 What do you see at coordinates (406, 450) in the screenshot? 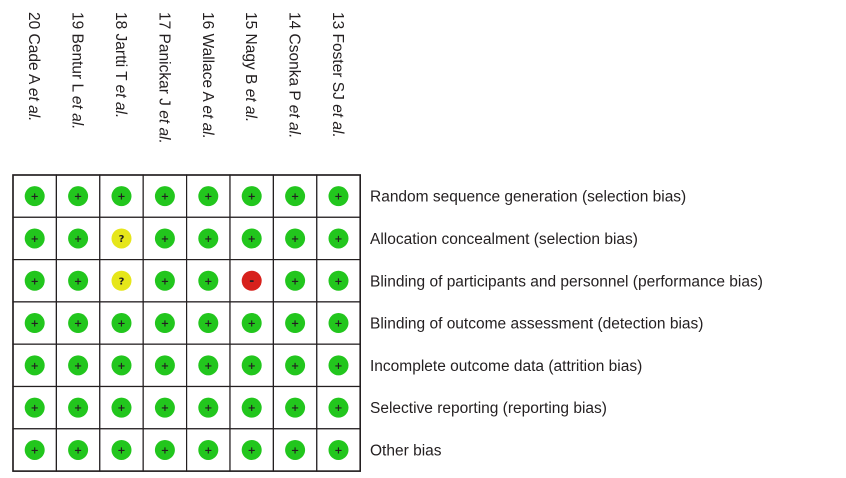
I see `domain-label: Other bias` at bounding box center [406, 450].